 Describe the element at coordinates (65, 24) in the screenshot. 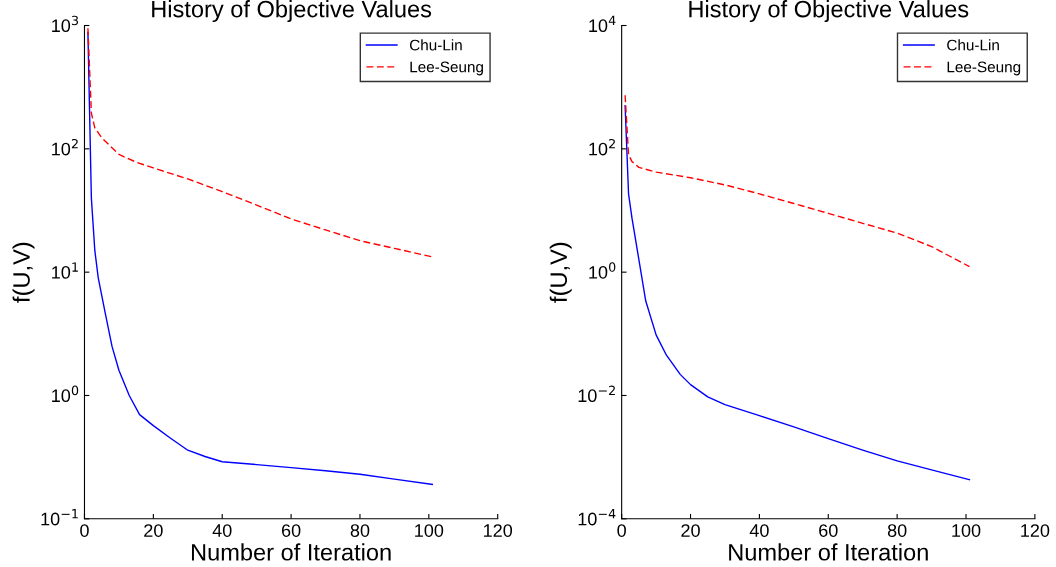

I see `y-tick-label: 10$^{3}$` at that location.